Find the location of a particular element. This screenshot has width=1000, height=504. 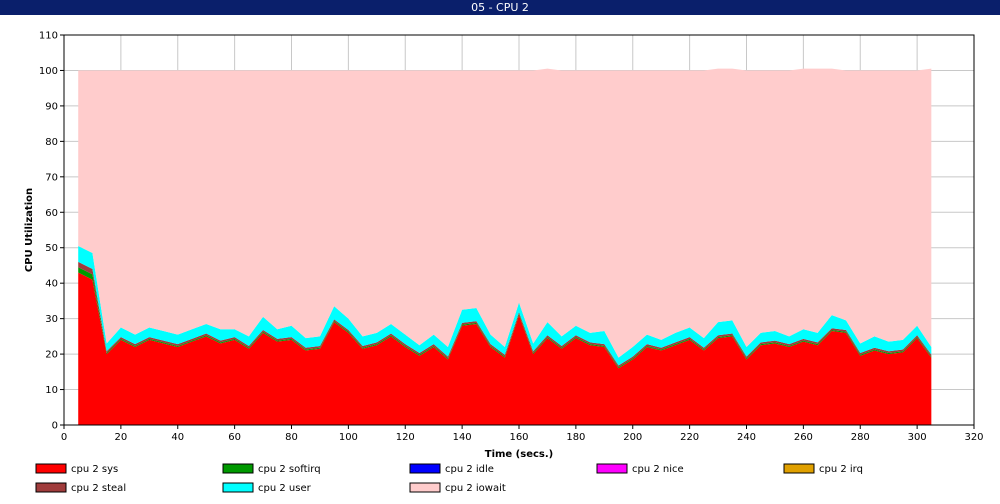

legend-label: cpu 2 user is located at coordinates (285, 488).